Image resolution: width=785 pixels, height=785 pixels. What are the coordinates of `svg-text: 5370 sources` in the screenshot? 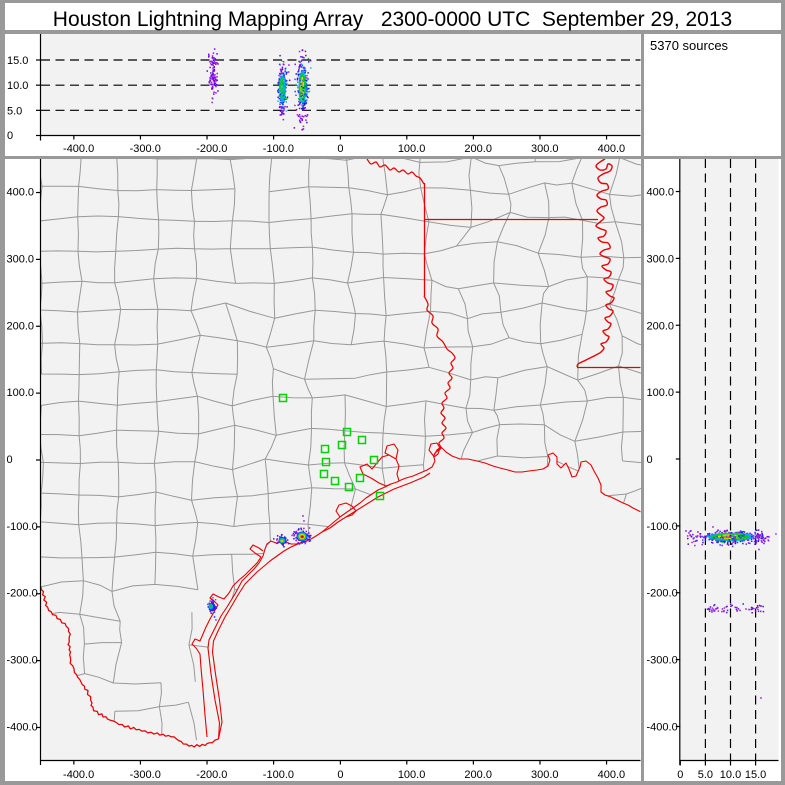 It's located at (689, 45).